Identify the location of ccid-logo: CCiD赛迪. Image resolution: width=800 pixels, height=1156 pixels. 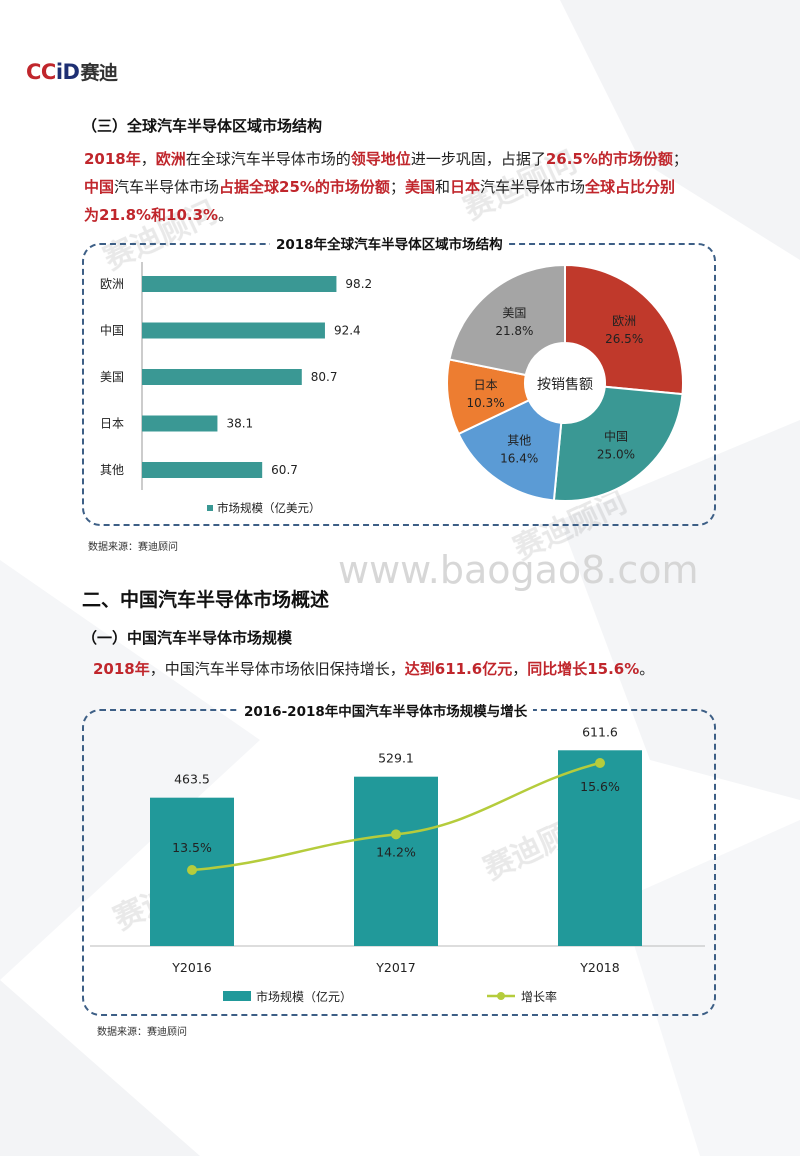
(72, 71).